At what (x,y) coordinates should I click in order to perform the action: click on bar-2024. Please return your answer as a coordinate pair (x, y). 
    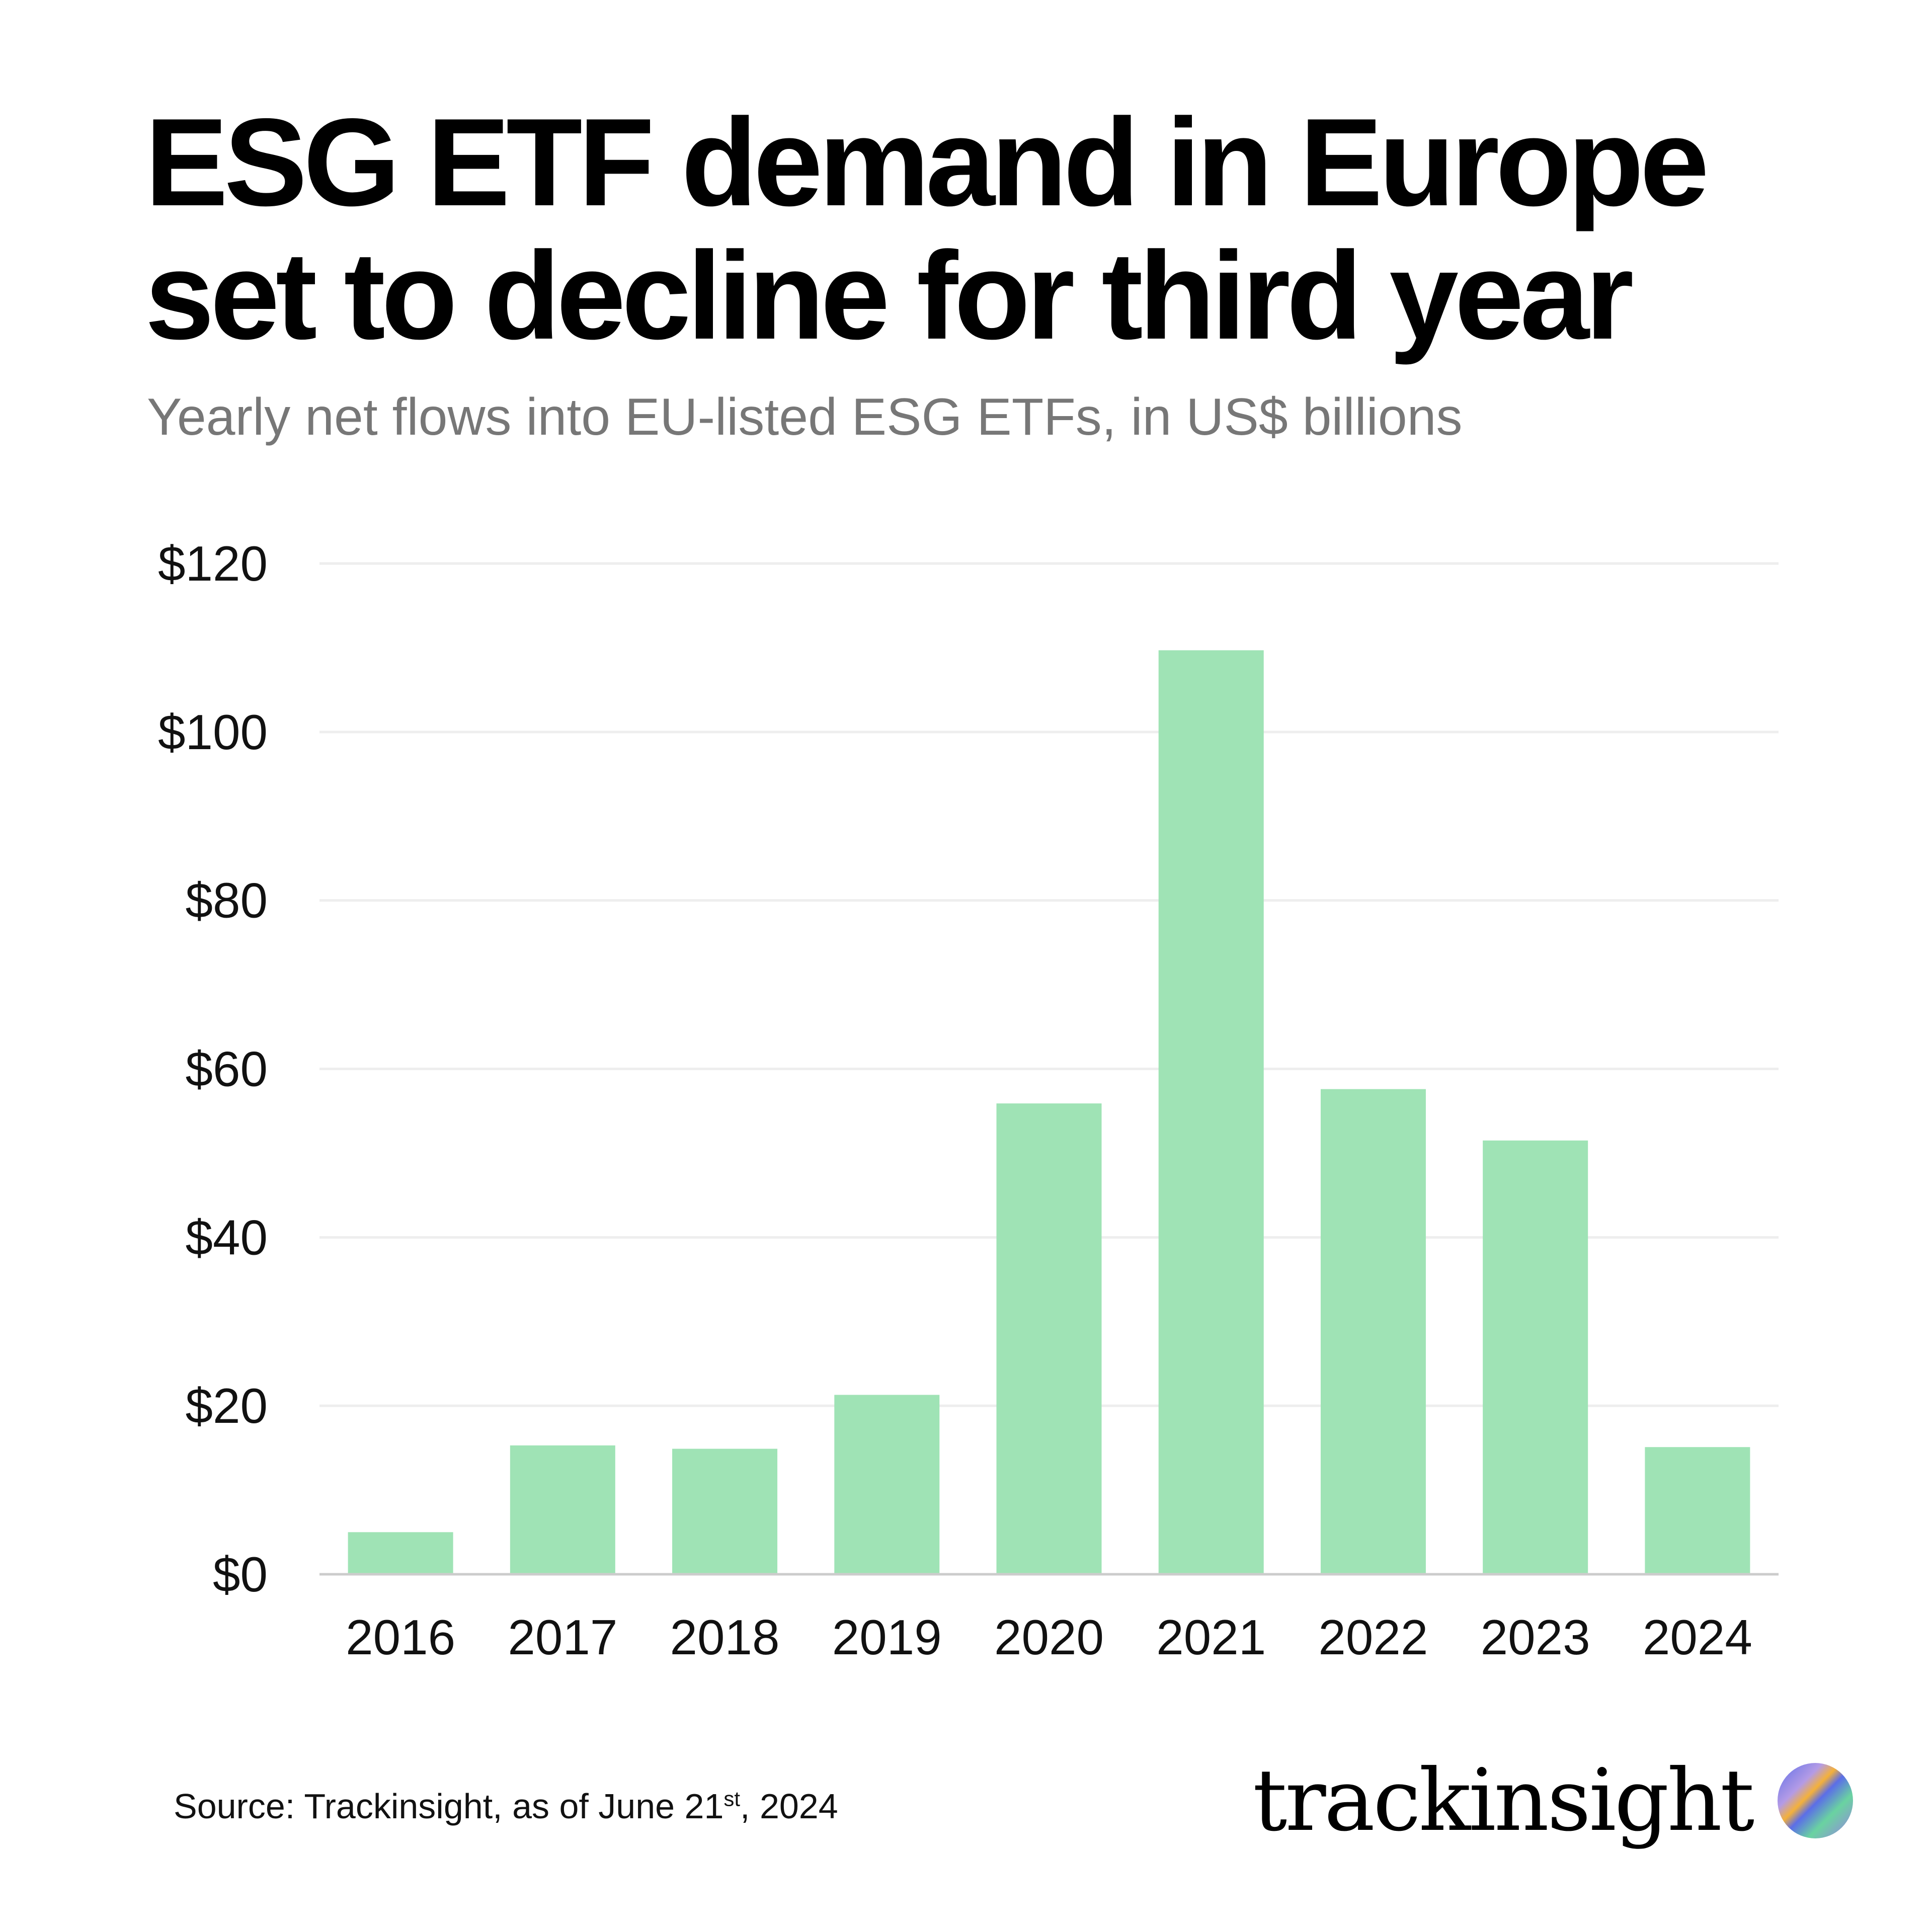
    Looking at the image, I should click on (1698, 1510).